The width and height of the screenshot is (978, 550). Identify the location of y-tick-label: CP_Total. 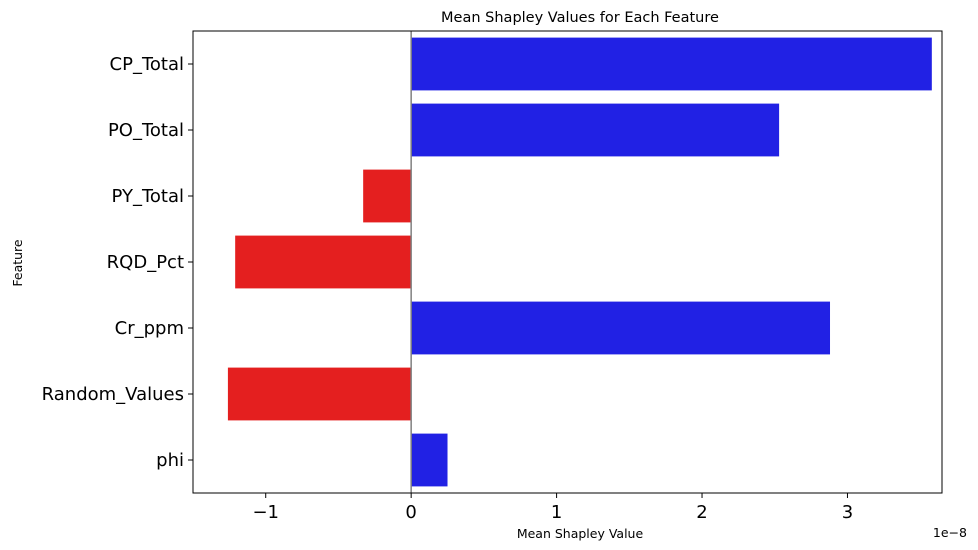
(147, 64).